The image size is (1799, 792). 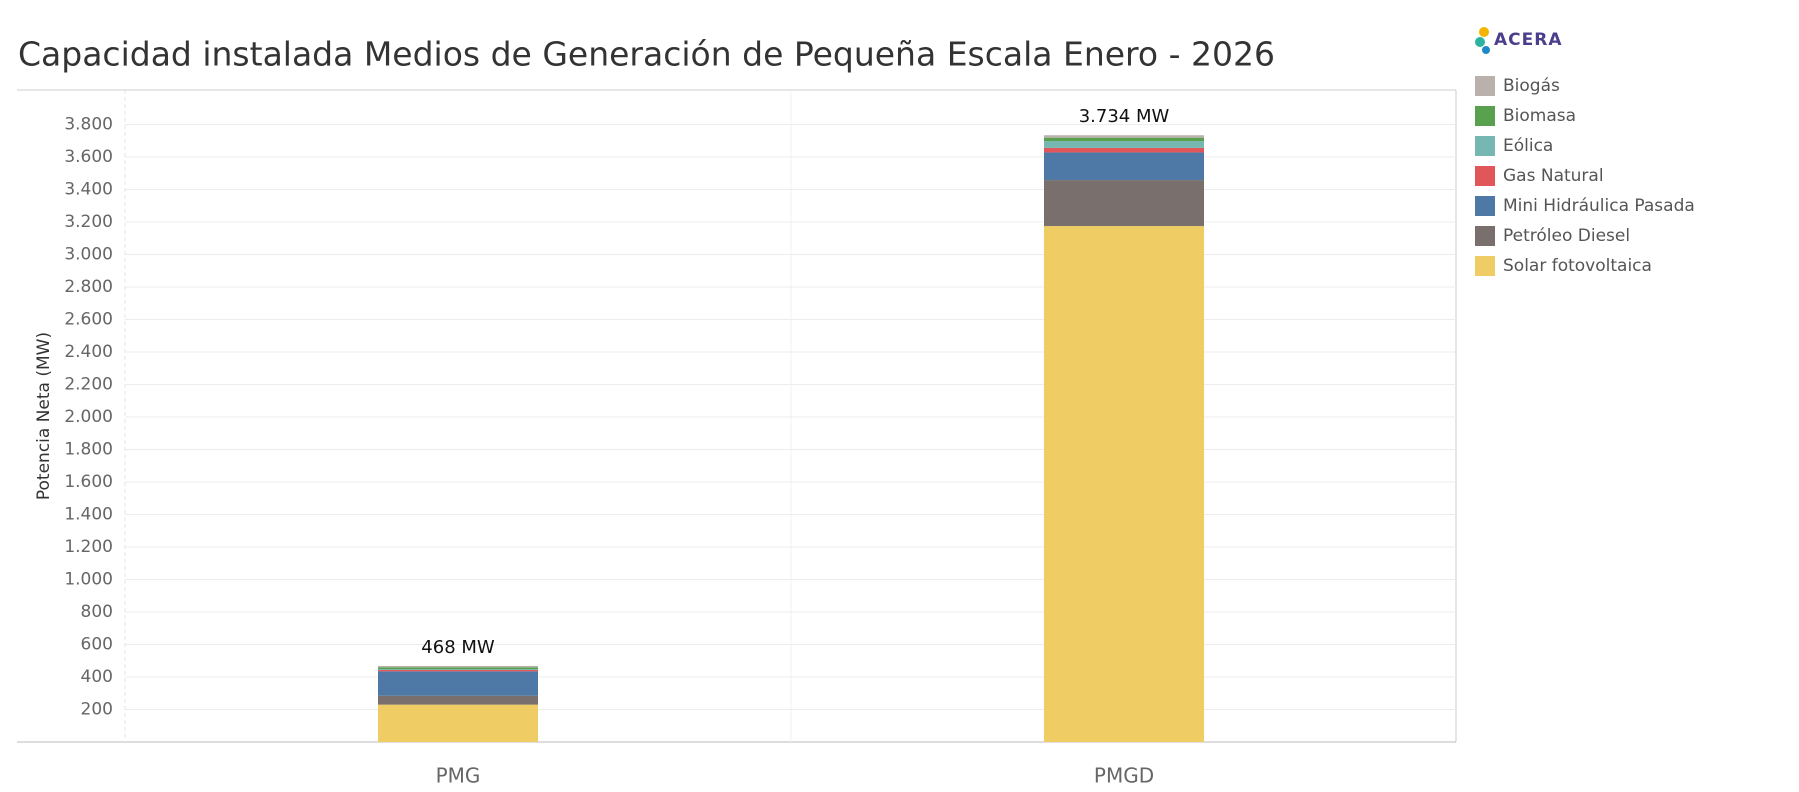 I want to click on y-axis-label: Potencia Neta (MW), so click(x=44, y=416).